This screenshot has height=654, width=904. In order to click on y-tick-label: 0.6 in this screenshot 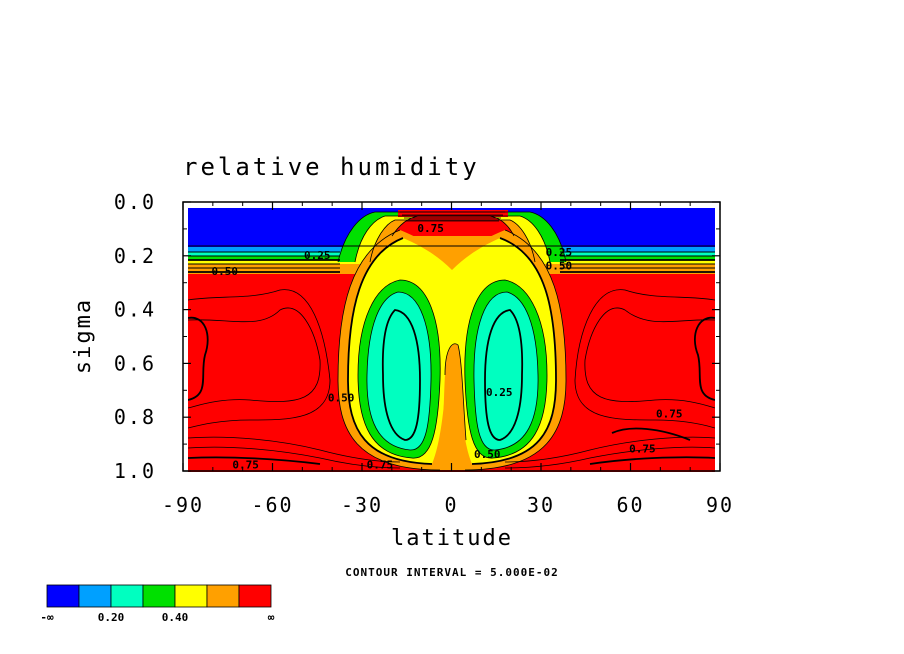, I will do `click(135, 363)`.